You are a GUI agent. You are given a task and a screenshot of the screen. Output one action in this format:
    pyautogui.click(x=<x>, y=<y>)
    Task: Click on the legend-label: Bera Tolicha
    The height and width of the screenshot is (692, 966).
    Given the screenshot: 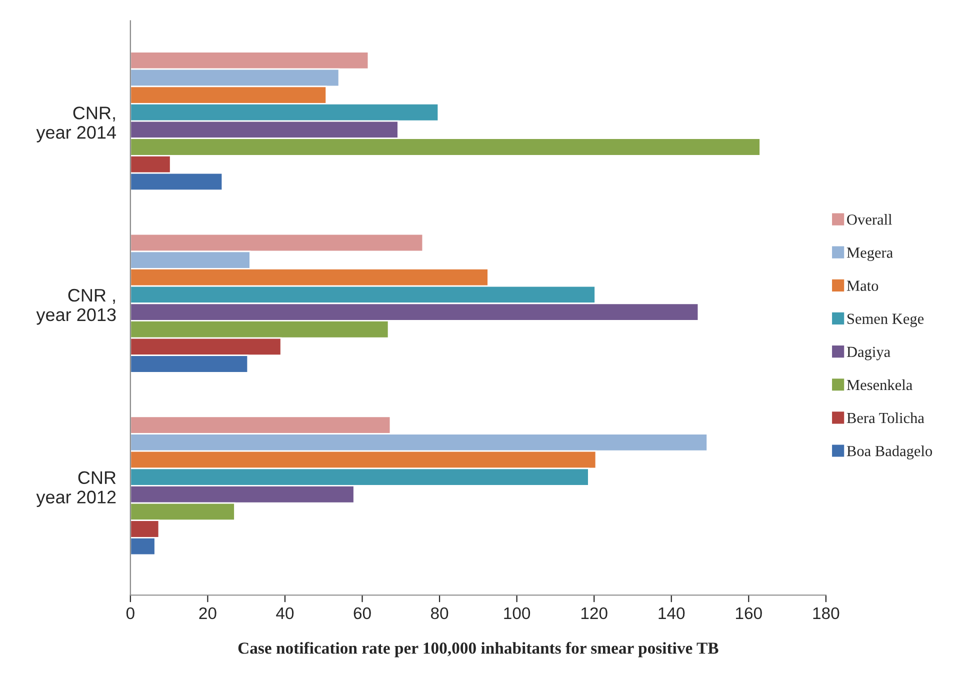 What is the action you would take?
    pyautogui.click(x=885, y=418)
    